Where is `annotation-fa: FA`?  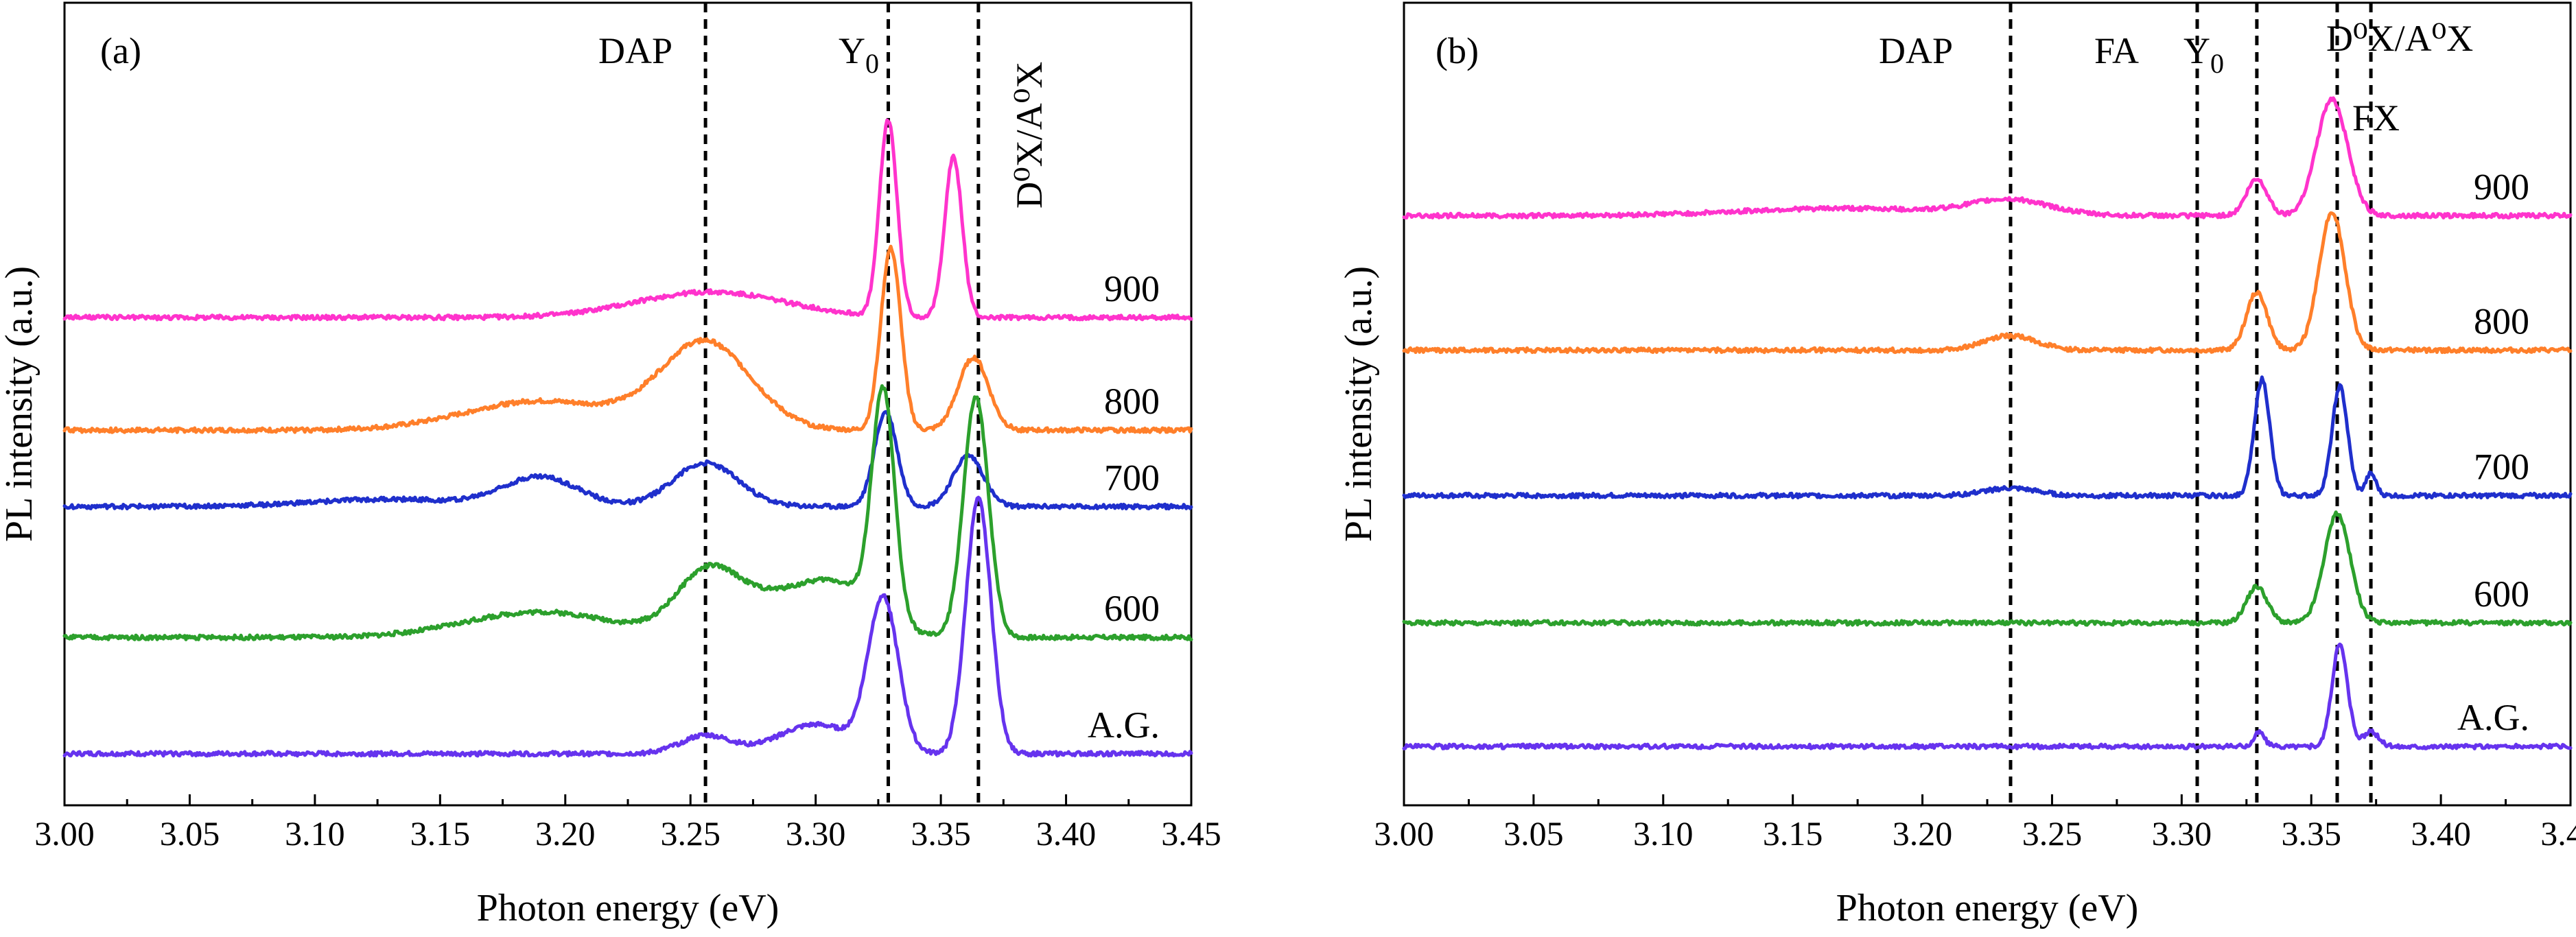 annotation-fa: FA is located at coordinates (2116, 50).